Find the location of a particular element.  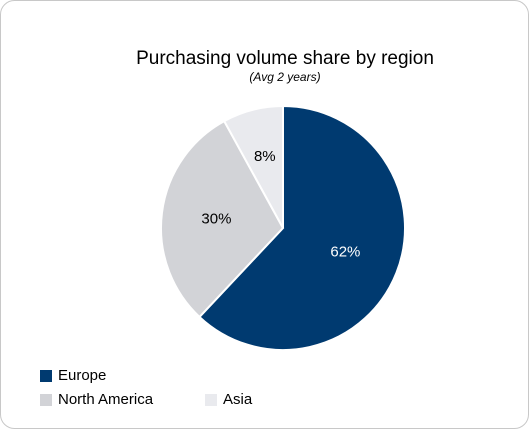

slice-label: 62% is located at coordinates (345, 252).